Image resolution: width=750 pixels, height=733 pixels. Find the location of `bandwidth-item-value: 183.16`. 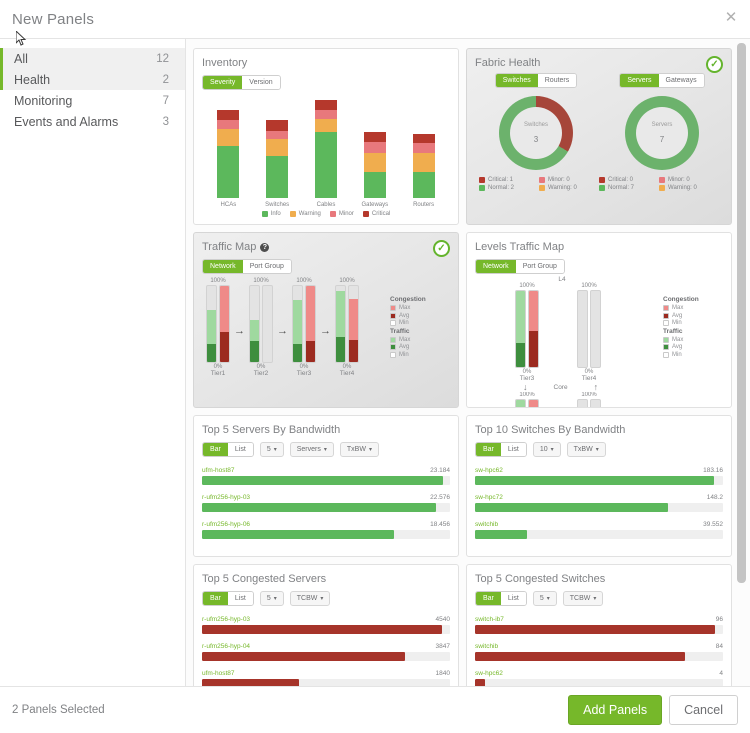

bandwidth-item-value: 183.16 is located at coordinates (713, 470).